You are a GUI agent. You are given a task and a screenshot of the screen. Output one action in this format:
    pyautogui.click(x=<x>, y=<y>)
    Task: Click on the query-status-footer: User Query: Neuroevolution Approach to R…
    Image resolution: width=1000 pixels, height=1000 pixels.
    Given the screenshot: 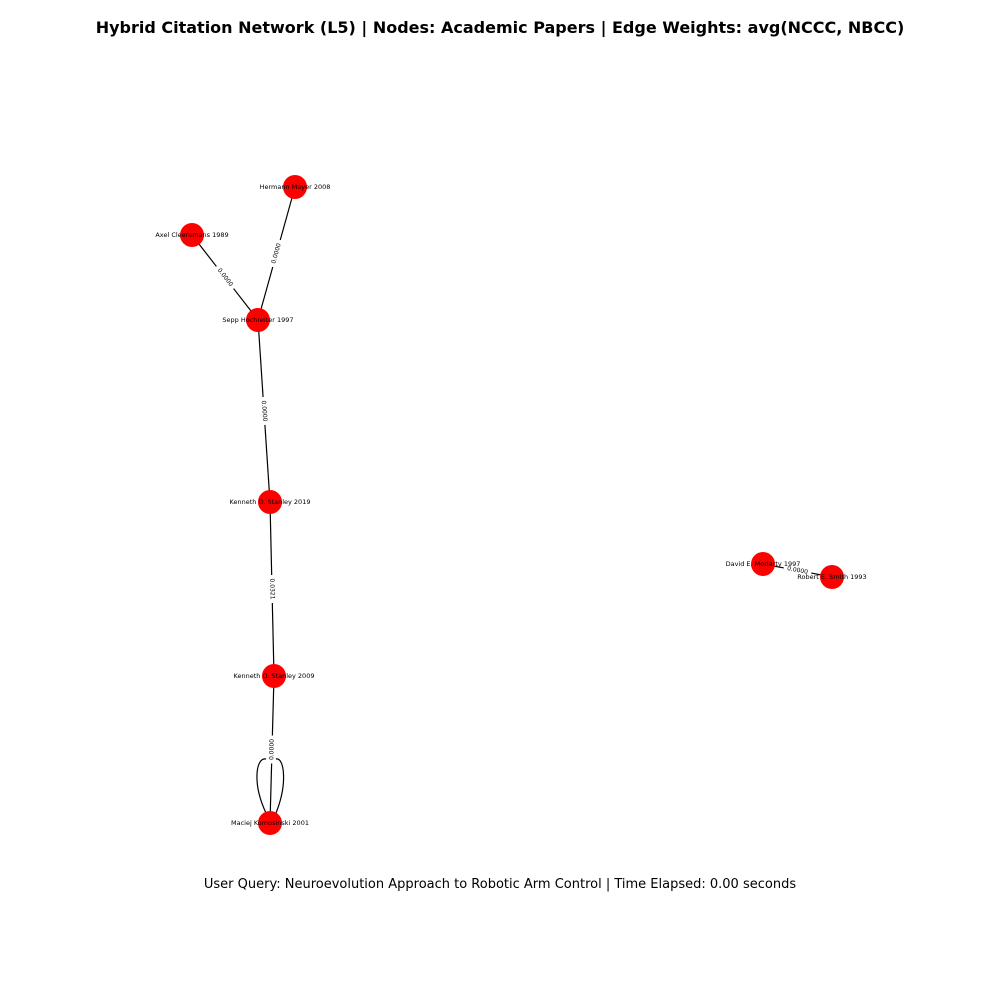 What is the action you would take?
    pyautogui.click(x=500, y=884)
    